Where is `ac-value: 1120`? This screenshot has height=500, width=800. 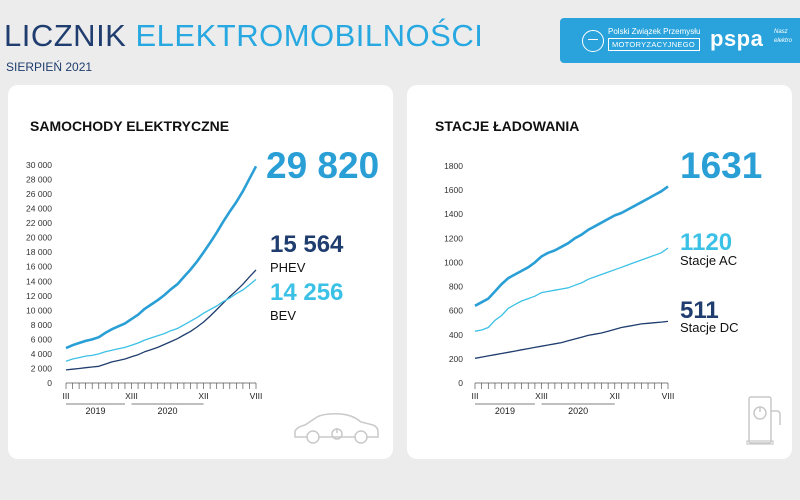
ac-value: 1120 is located at coordinates (706, 242).